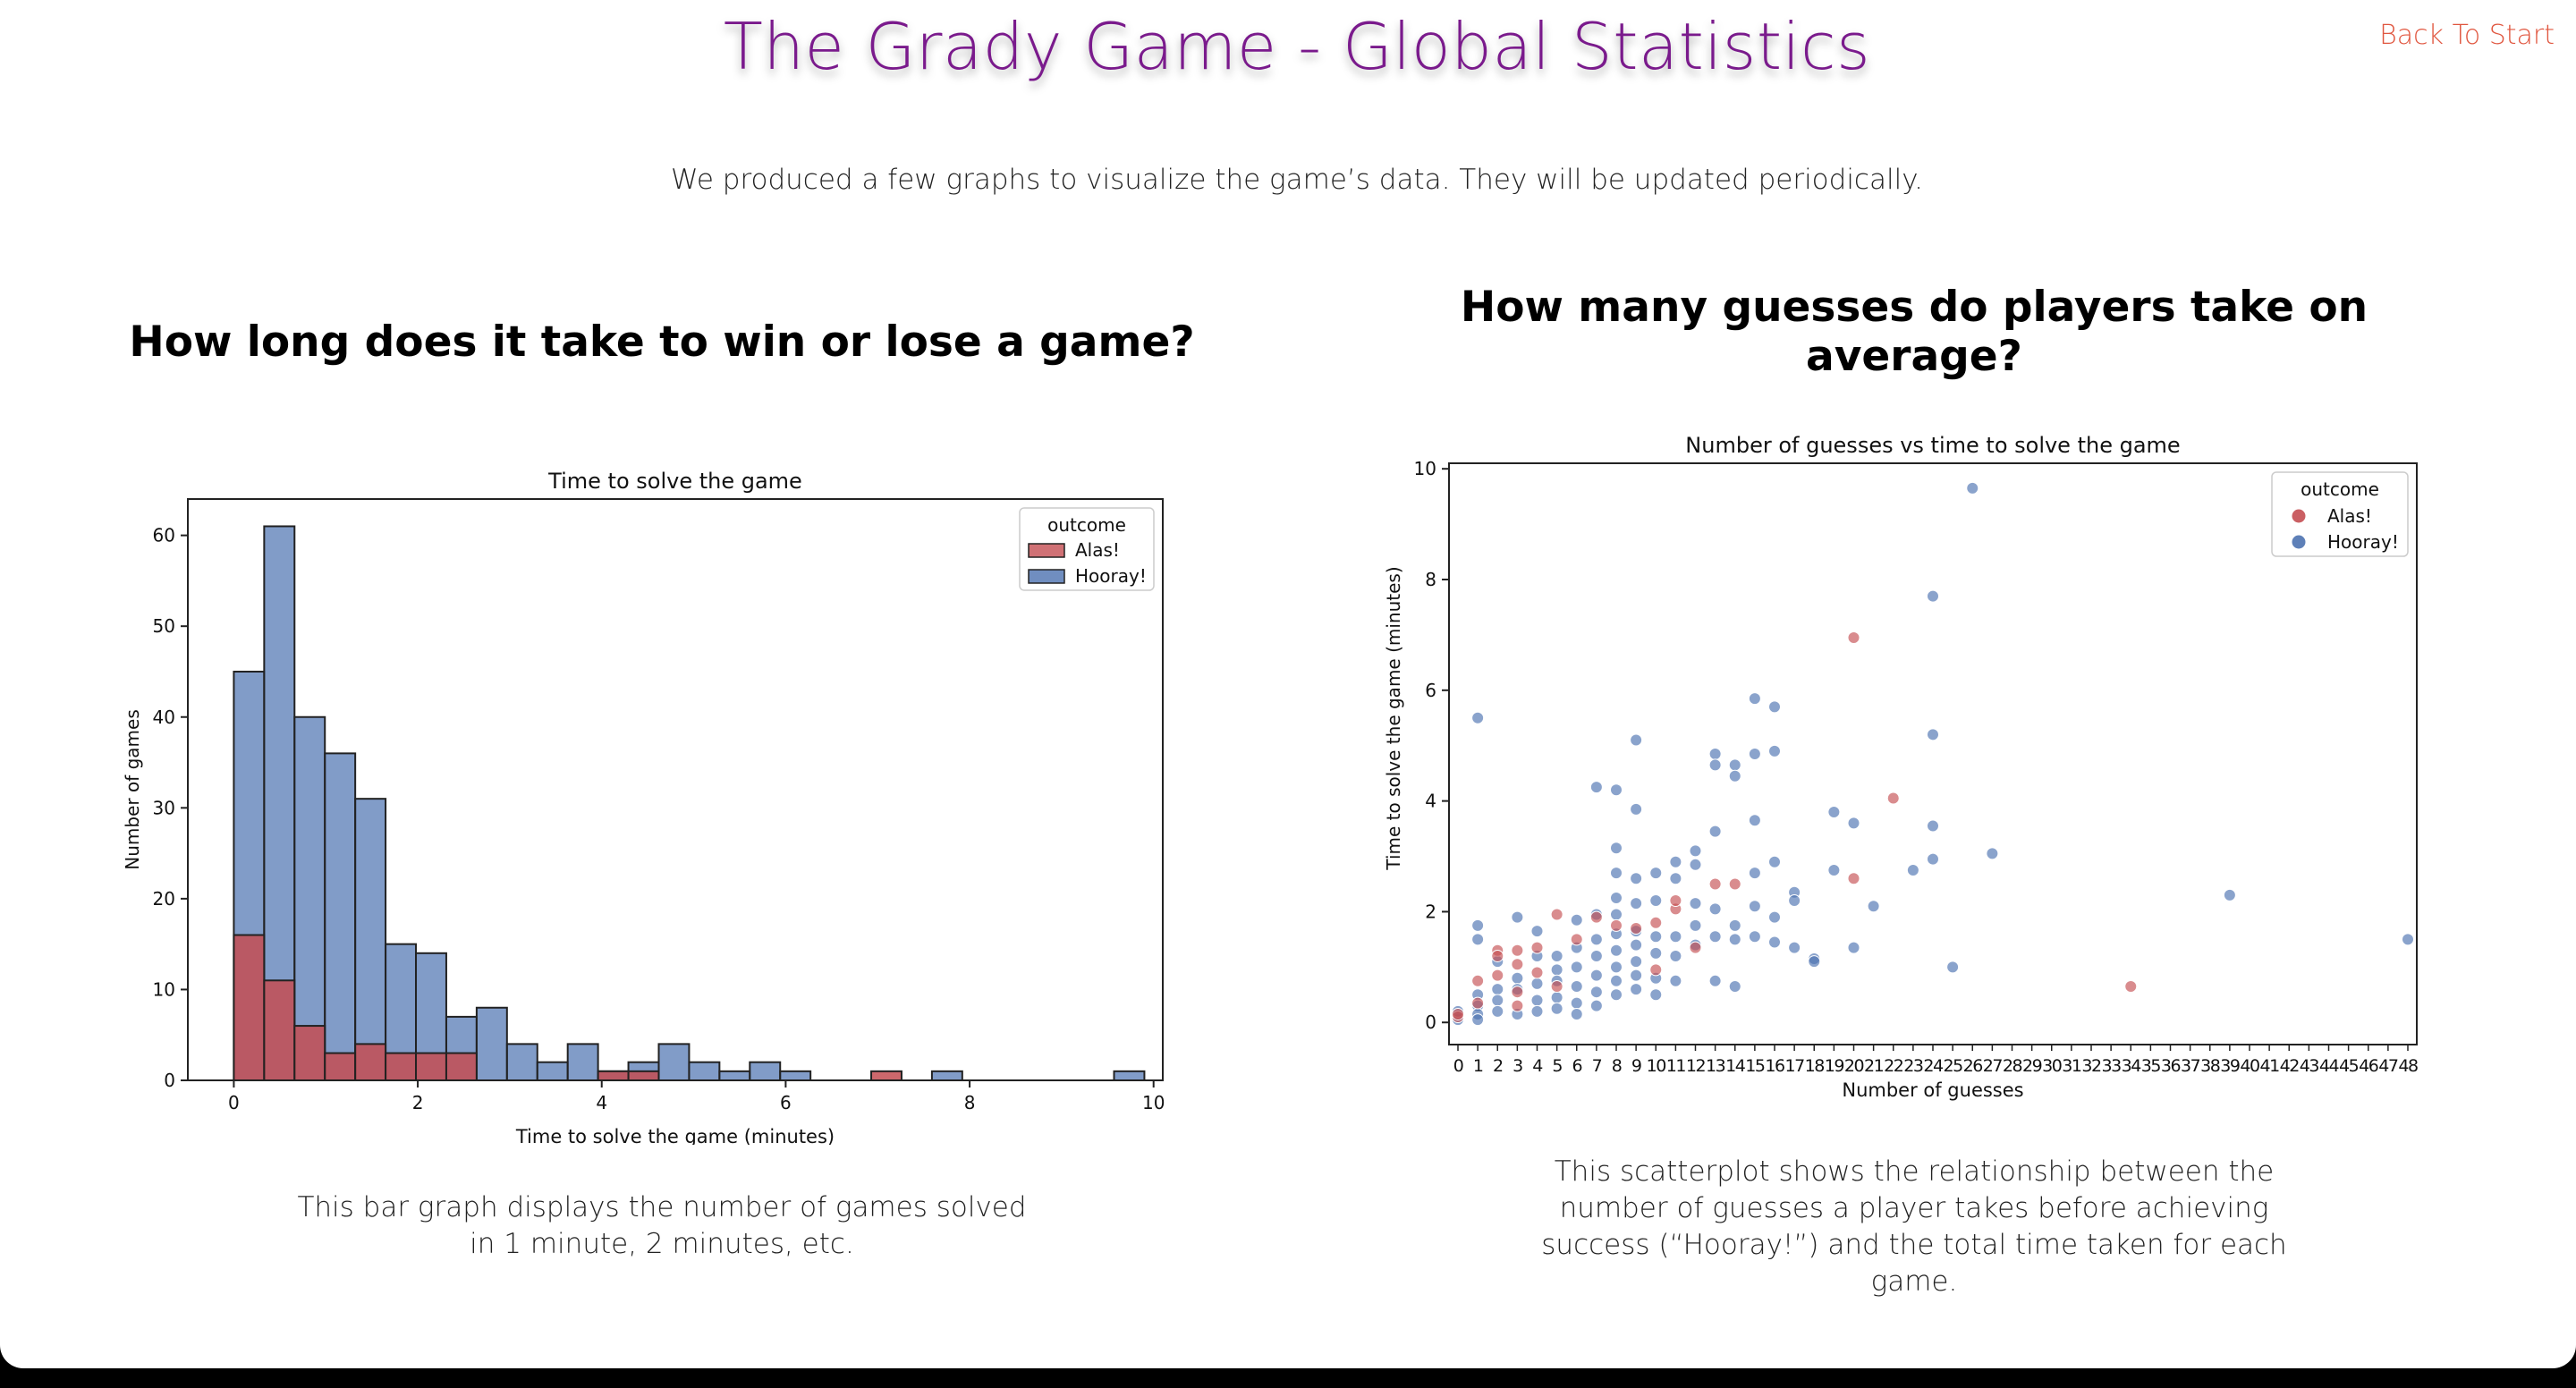 This screenshot has height=1388, width=2576. Describe the element at coordinates (1557, 1066) in the screenshot. I see `x-tick-label: 5` at that location.